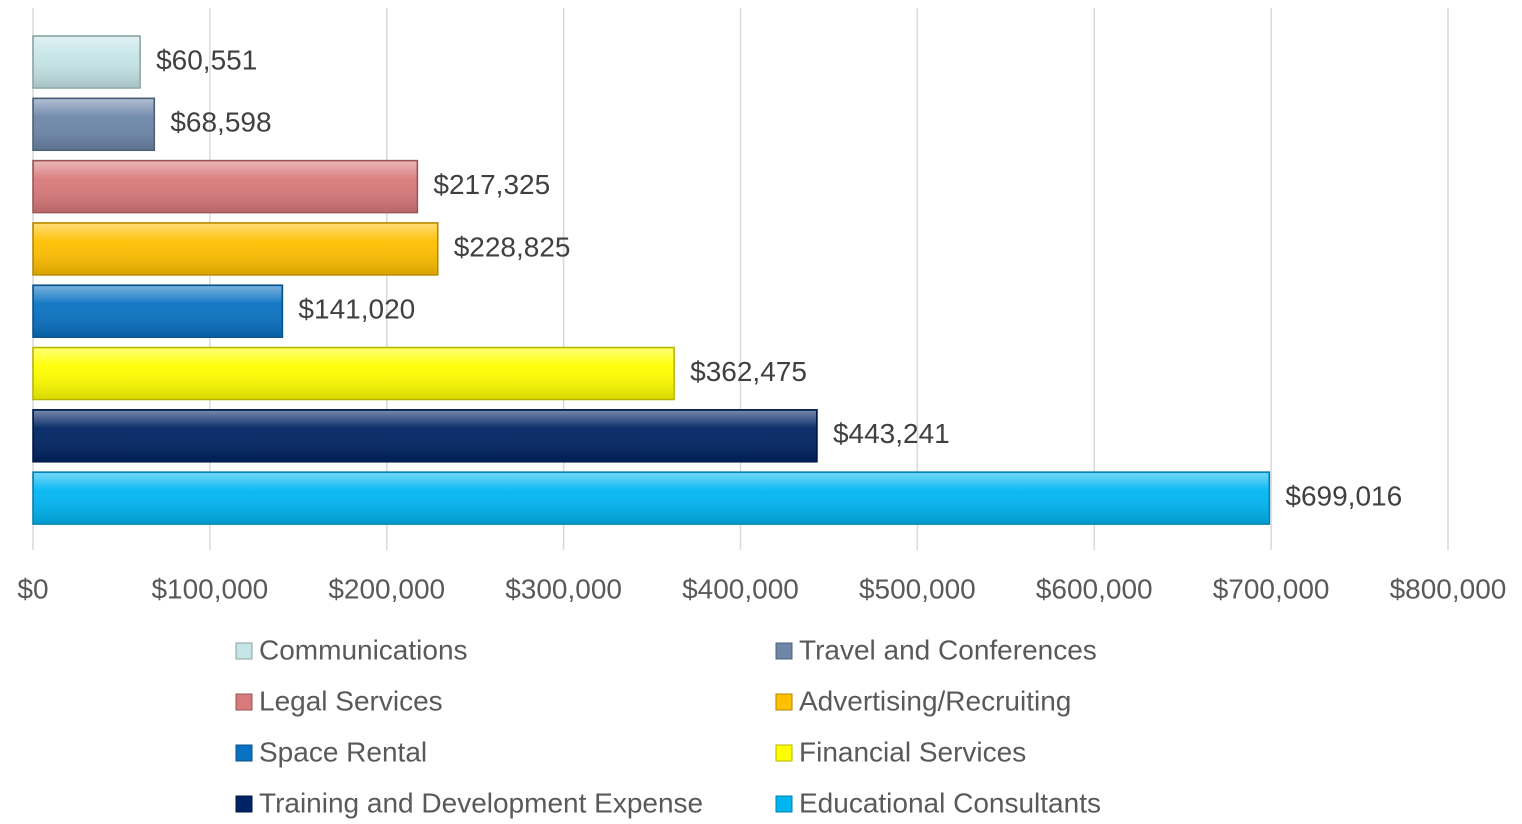  Describe the element at coordinates (563, 588) in the screenshot. I see `x-tick-label: $300,000` at that location.